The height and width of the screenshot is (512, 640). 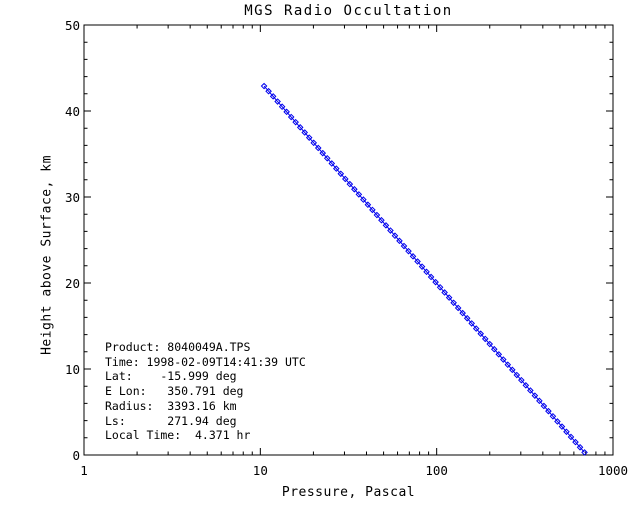 I want to click on y-tick-label-20: 20, so click(x=72, y=283).